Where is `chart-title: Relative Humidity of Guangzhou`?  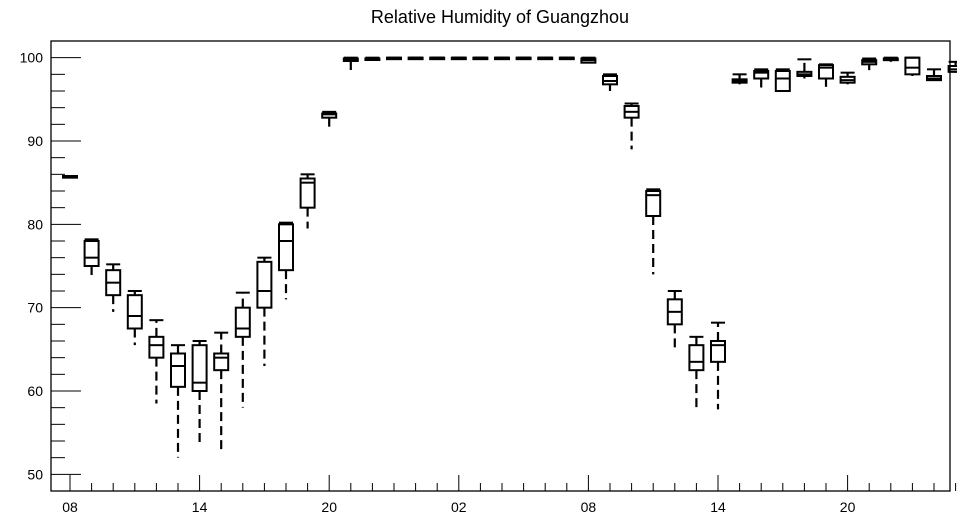 chart-title: Relative Humidity of Guangzhou is located at coordinates (500, 17).